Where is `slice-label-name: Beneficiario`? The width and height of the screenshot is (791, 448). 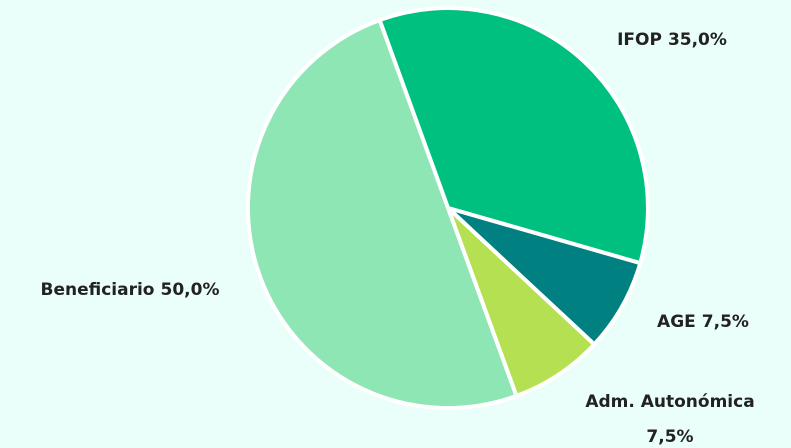
slice-label-name: Beneficiario is located at coordinates (98, 290).